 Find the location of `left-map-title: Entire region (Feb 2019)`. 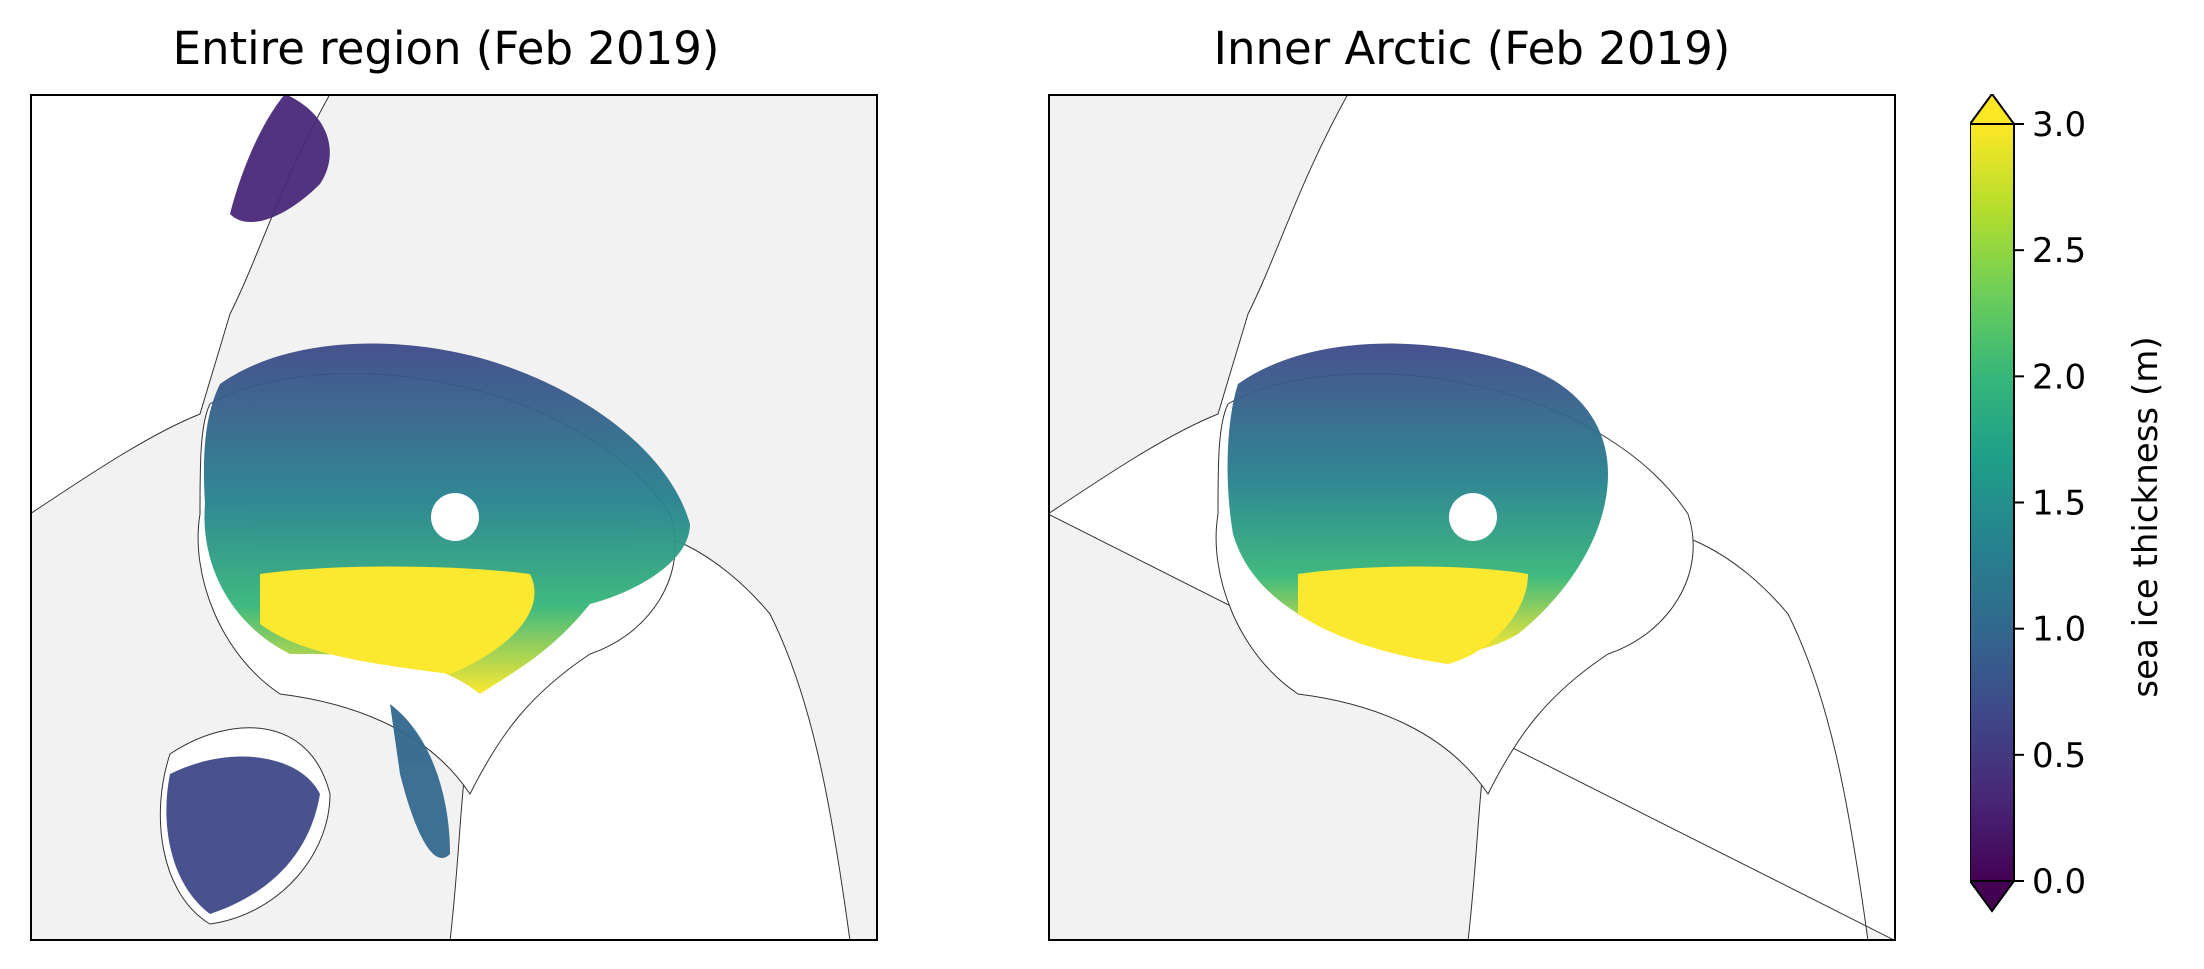

left-map-title: Entire region (Feb 2019) is located at coordinates (446, 48).